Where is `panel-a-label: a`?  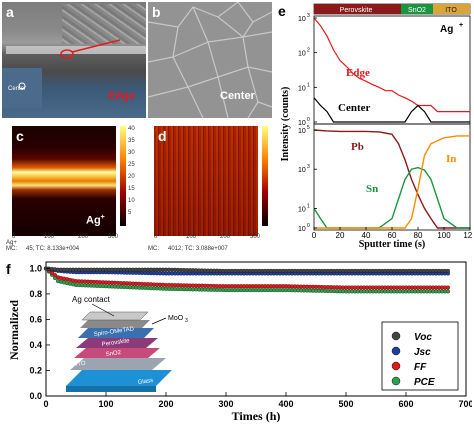 panel-a-label: a is located at coordinates (10, 12).